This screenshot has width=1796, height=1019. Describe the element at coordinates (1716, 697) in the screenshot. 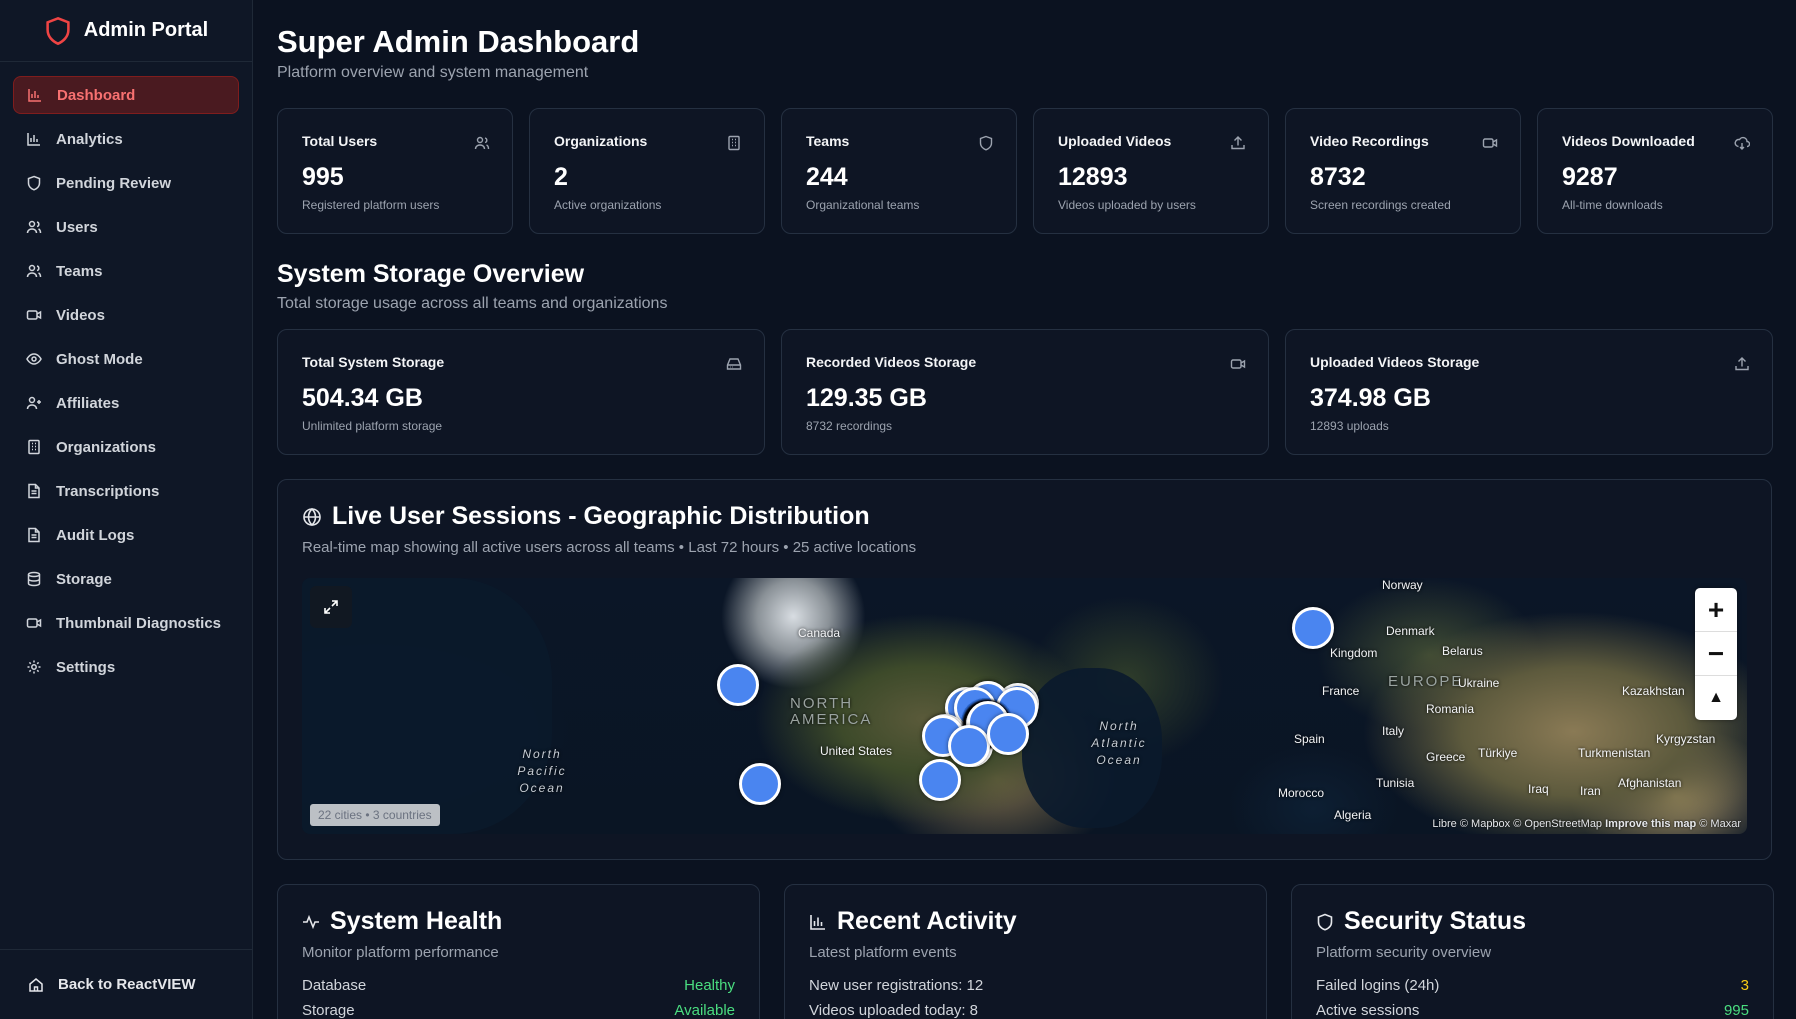

I see `compass-button: ▲` at that location.